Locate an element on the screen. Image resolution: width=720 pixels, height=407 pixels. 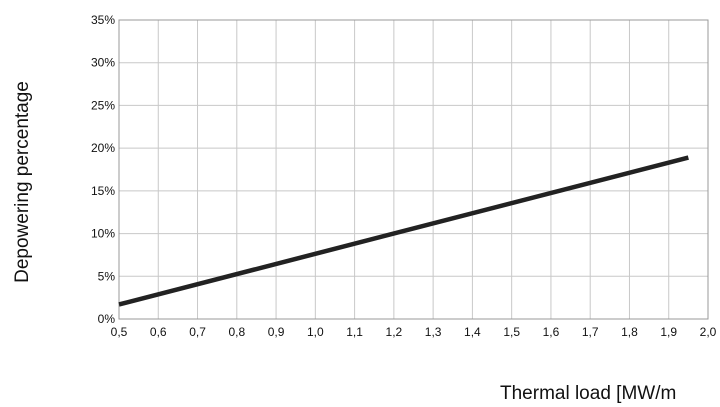
y-tick-labels: 0% 5% 10% 15% 20% 25% 30% 35% is located at coordinates (103, 169).